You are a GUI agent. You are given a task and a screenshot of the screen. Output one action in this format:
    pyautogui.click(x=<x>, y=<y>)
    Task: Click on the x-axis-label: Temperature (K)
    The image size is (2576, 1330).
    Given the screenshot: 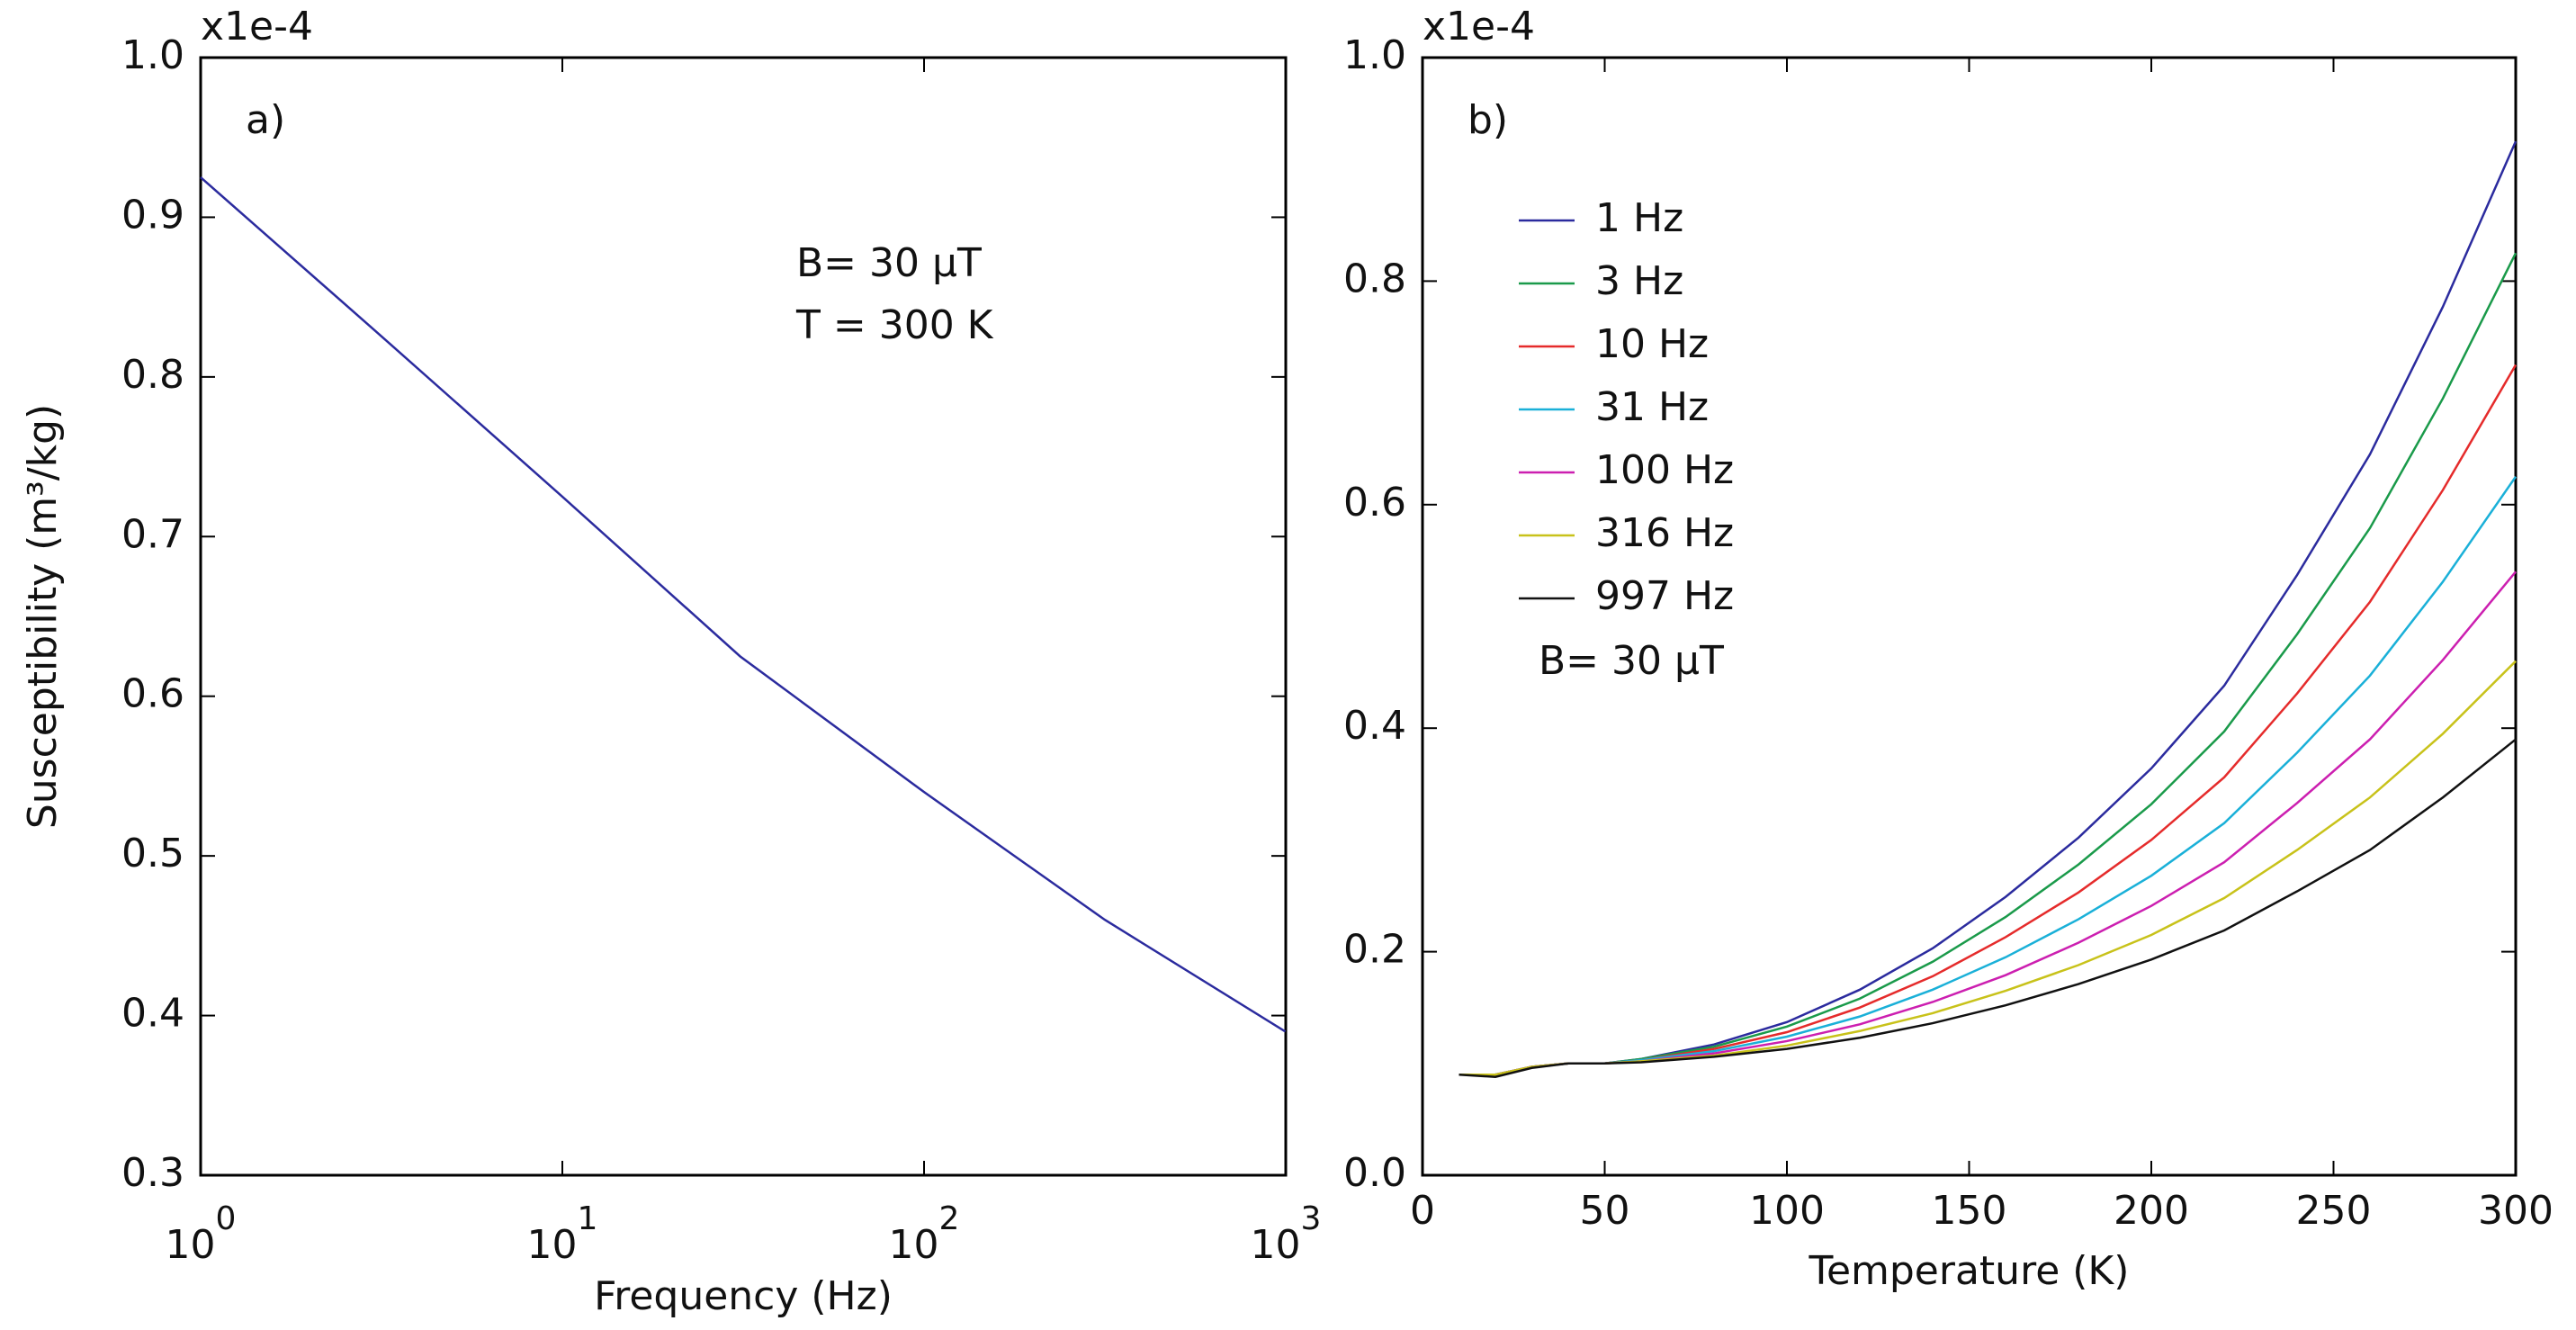 What is the action you would take?
    pyautogui.click(x=1970, y=1271)
    